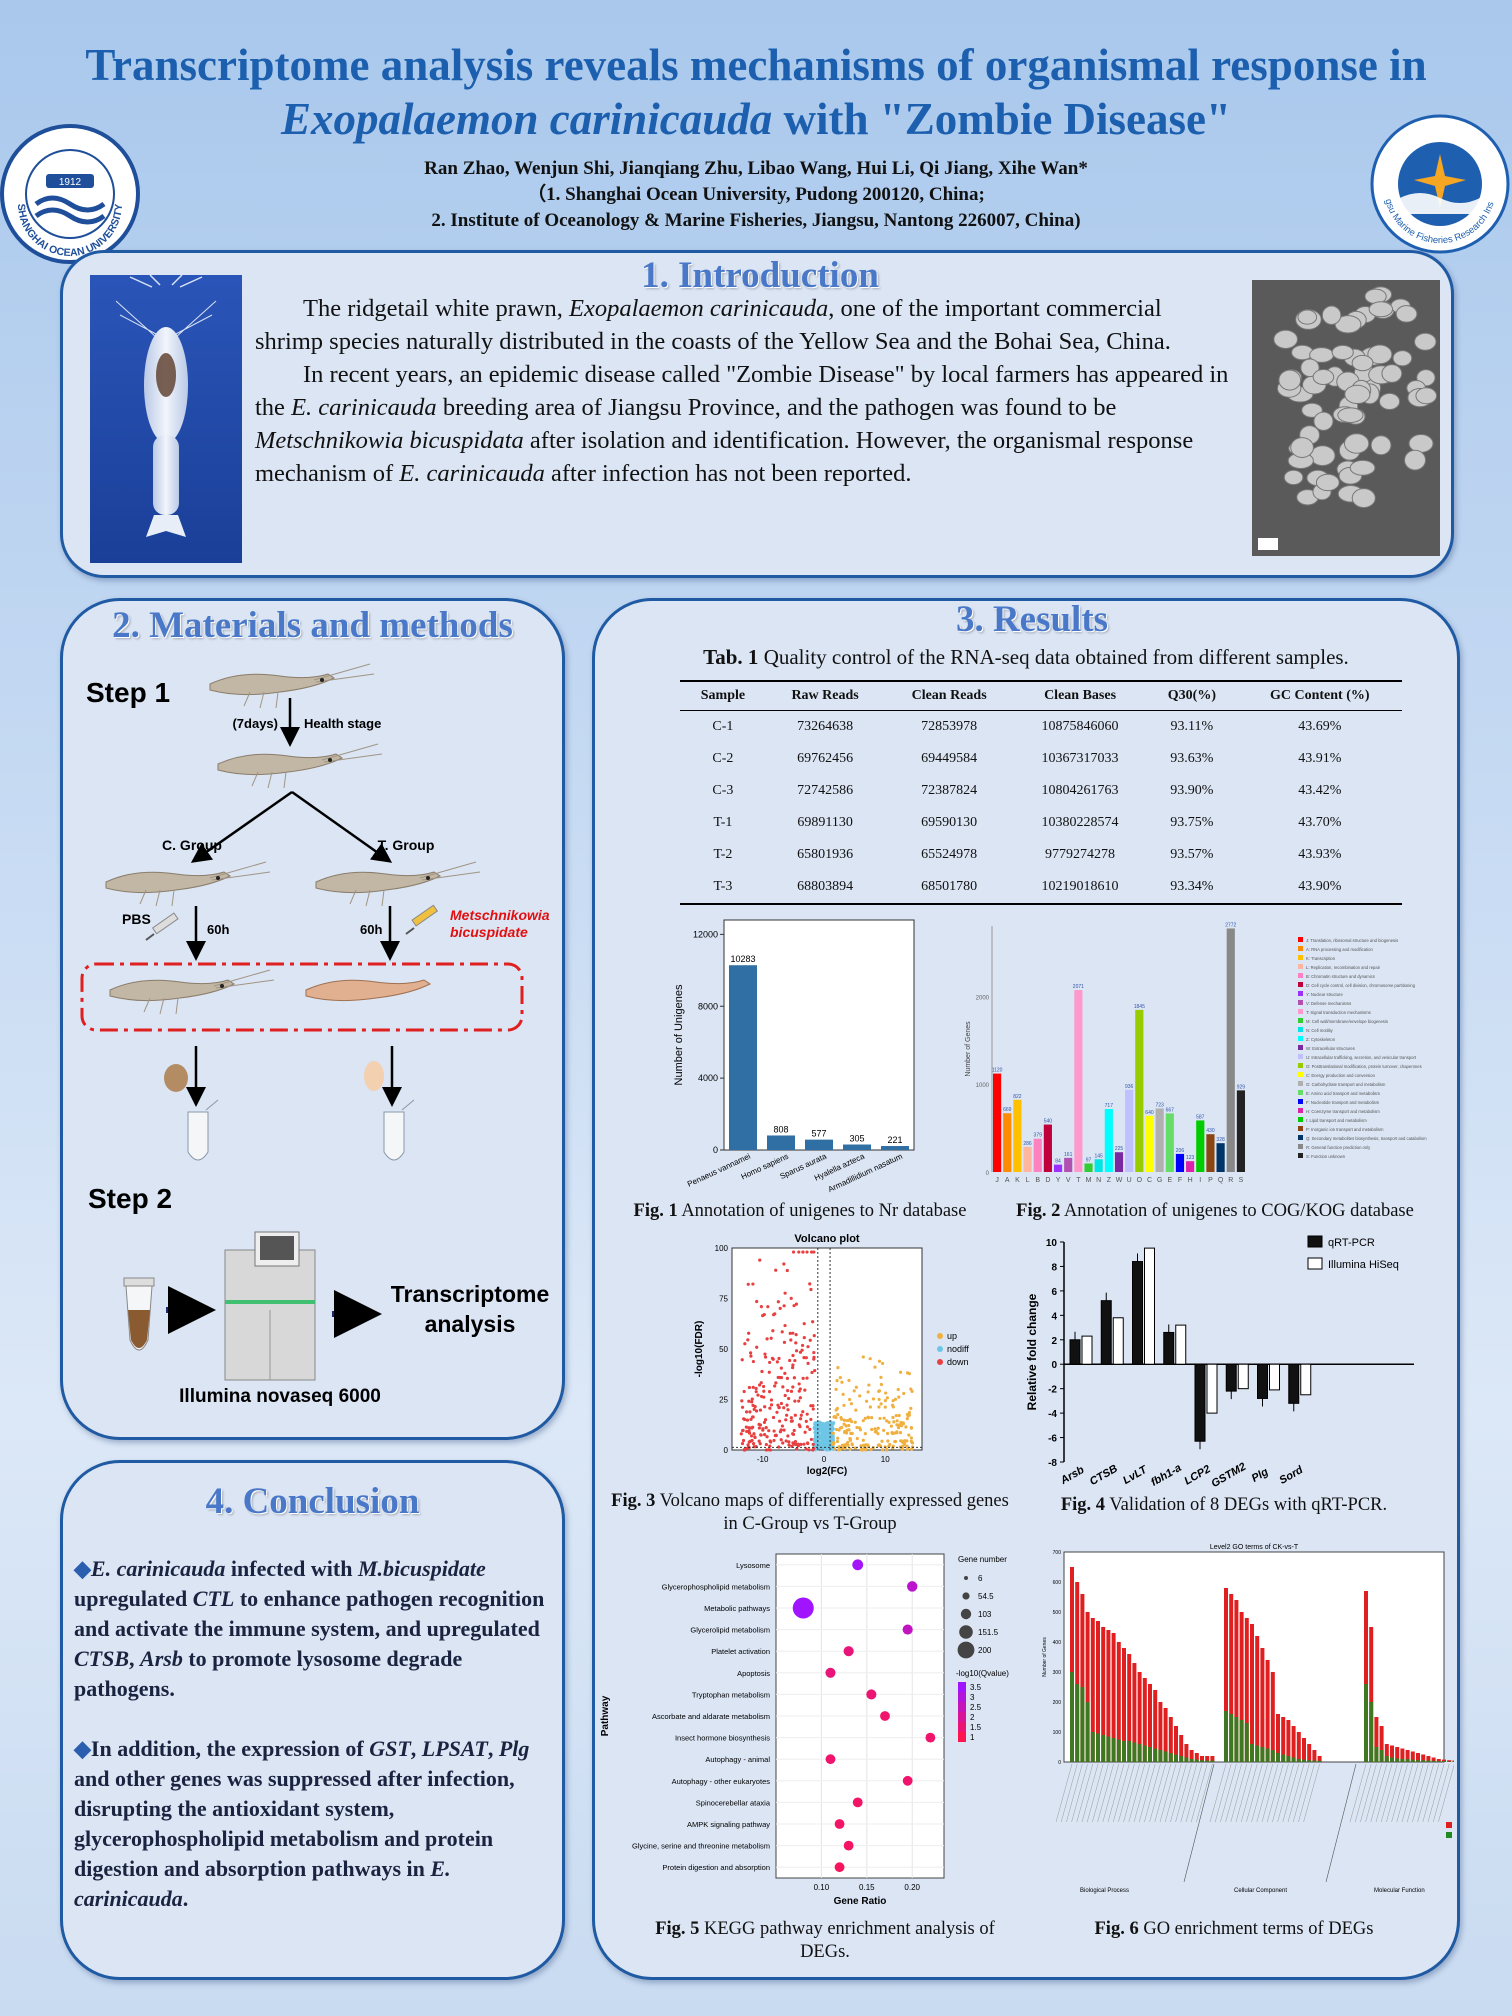  I want to click on bar-value-label: 540, so click(1048, 1122).